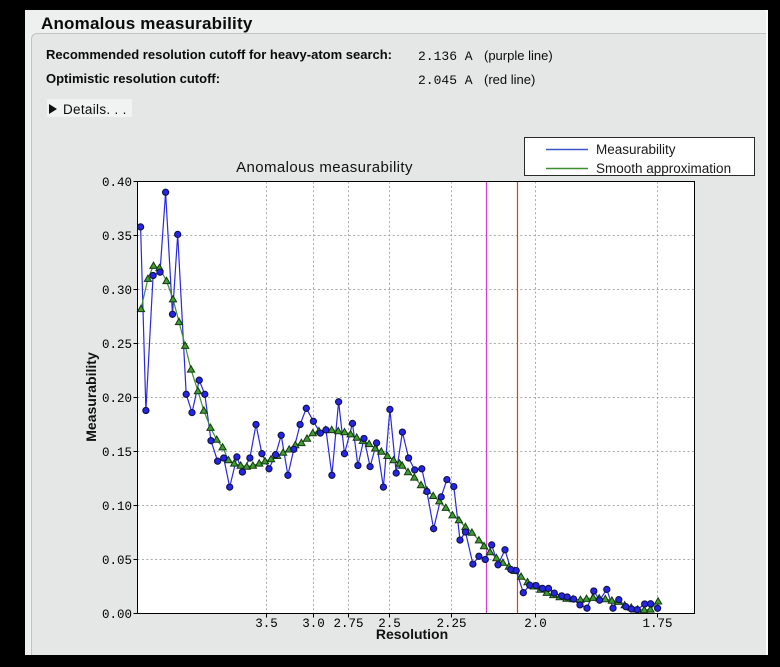  I want to click on svg-text: Smooth approximation, so click(663, 168).